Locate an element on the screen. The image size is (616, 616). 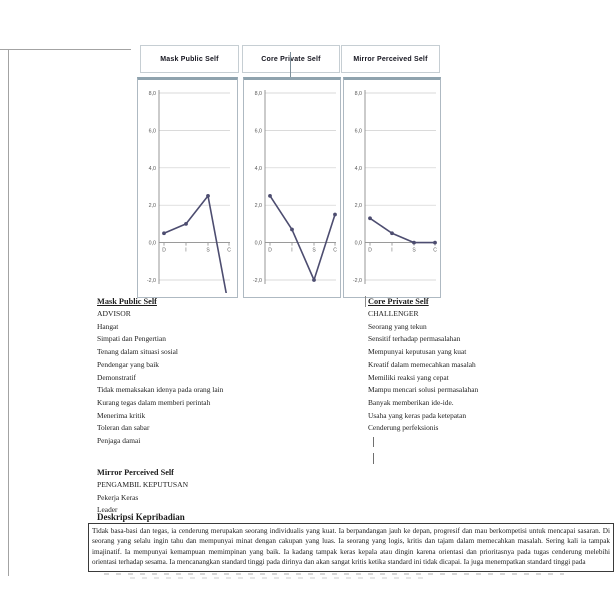
page-edge-top is located at coordinates (65, 49).